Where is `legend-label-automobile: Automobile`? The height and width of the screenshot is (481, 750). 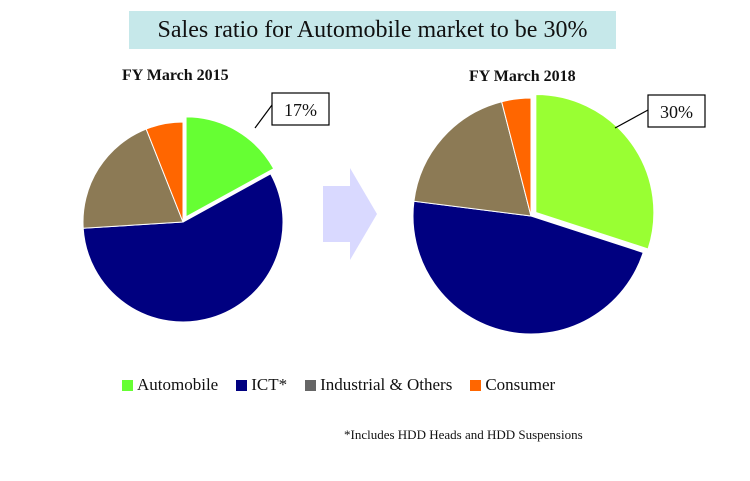
legend-label-automobile: Automobile is located at coordinates (178, 384).